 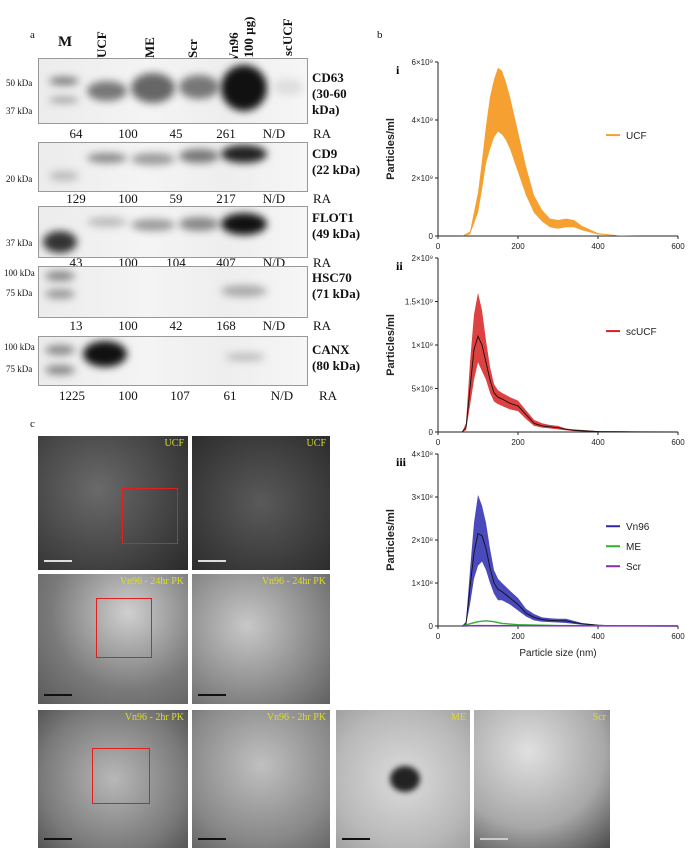 I want to click on em-image-vn96-24hr-overview: Vn96 - 24hr PK, so click(x=113, y=639).